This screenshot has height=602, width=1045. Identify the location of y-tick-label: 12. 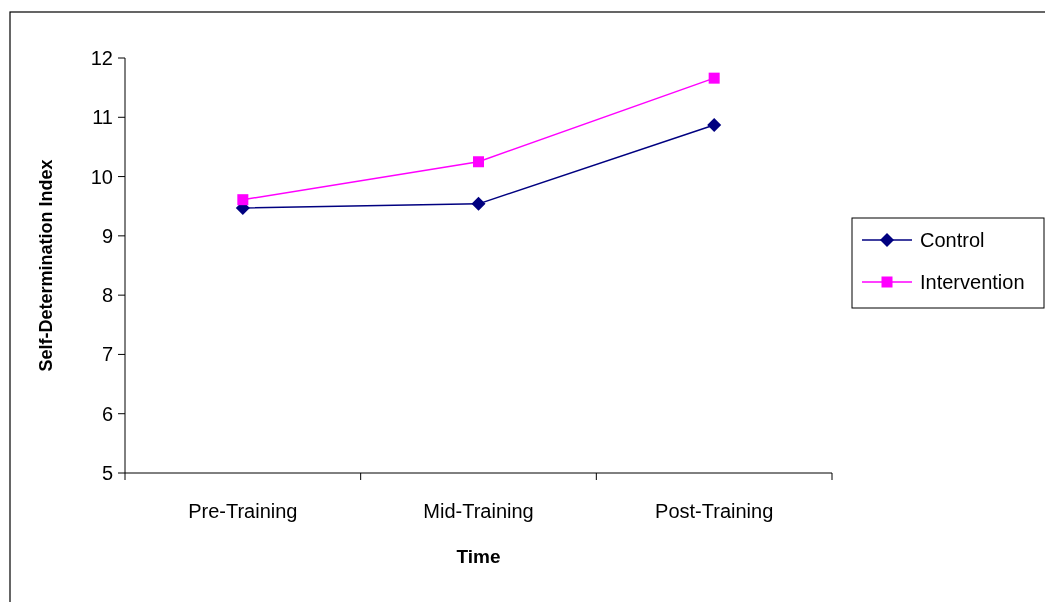
(101, 58).